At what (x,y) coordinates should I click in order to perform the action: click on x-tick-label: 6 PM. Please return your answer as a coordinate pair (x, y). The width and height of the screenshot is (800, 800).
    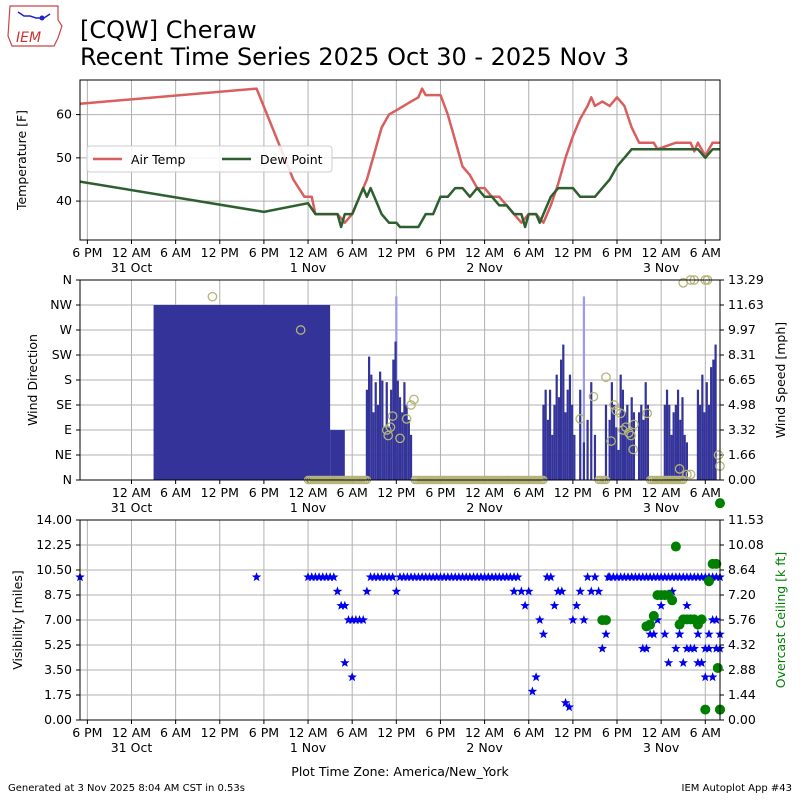
    Looking at the image, I should click on (617, 732).